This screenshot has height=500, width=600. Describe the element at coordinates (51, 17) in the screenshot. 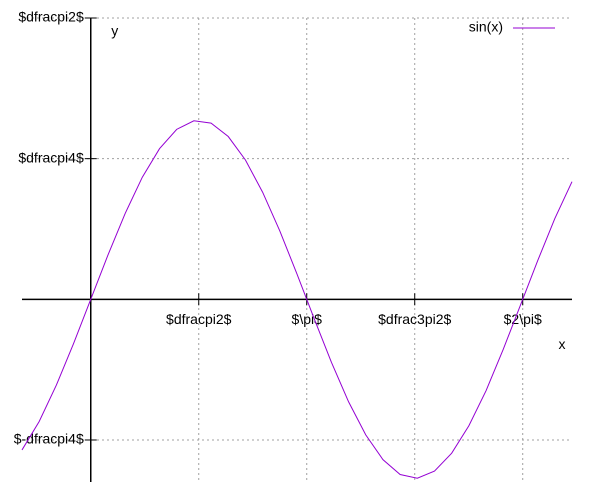

I see `y-tick-label: $dfracpi2$` at that location.